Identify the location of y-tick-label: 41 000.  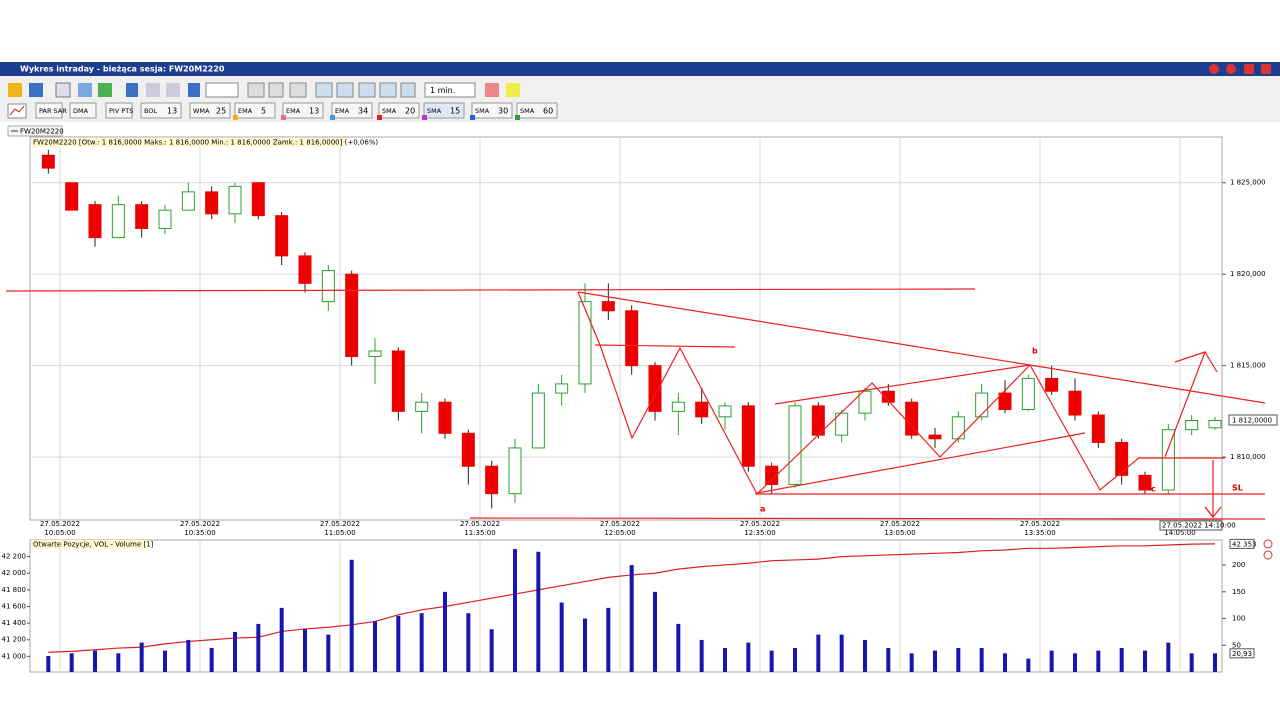
(14, 656).